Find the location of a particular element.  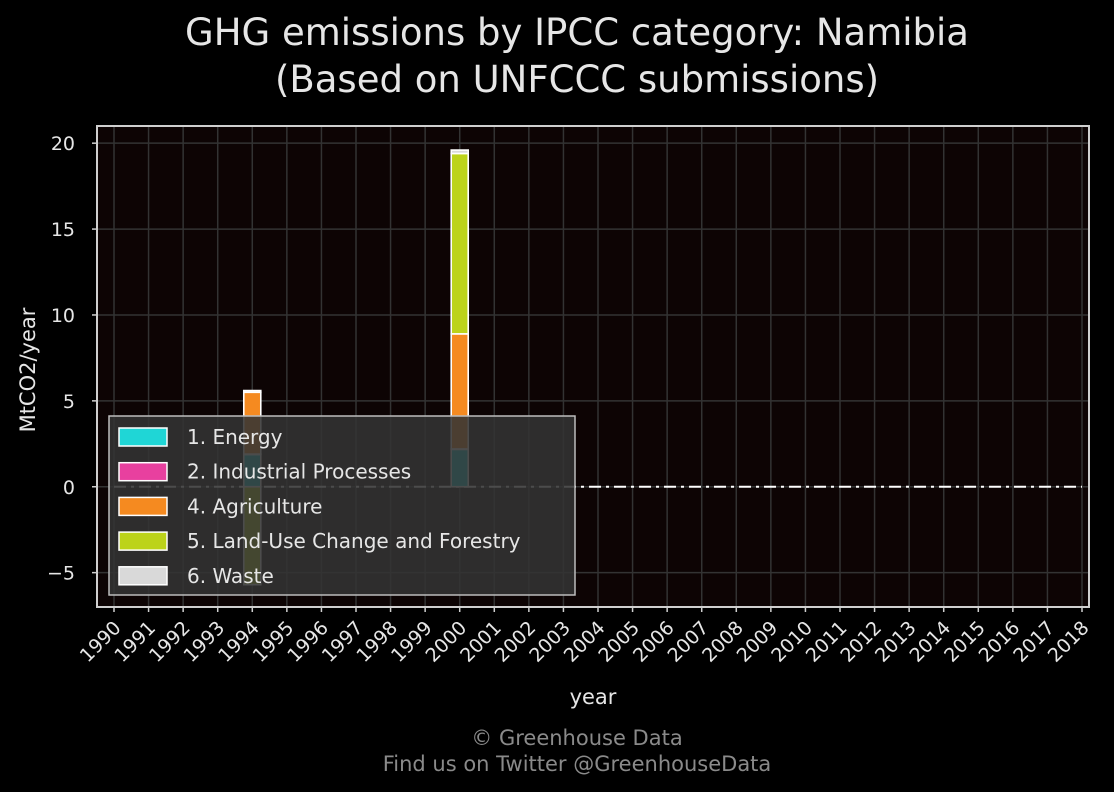

y-axis-label: MtCO2/year is located at coordinates (28, 369).